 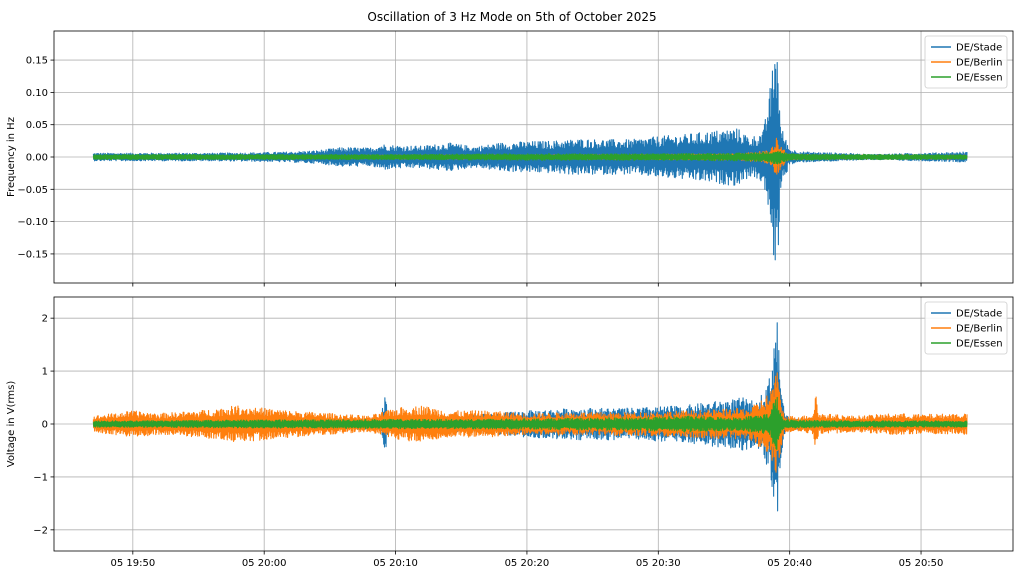 I want to click on x-tick-label: 05 20:20, so click(x=527, y=563).